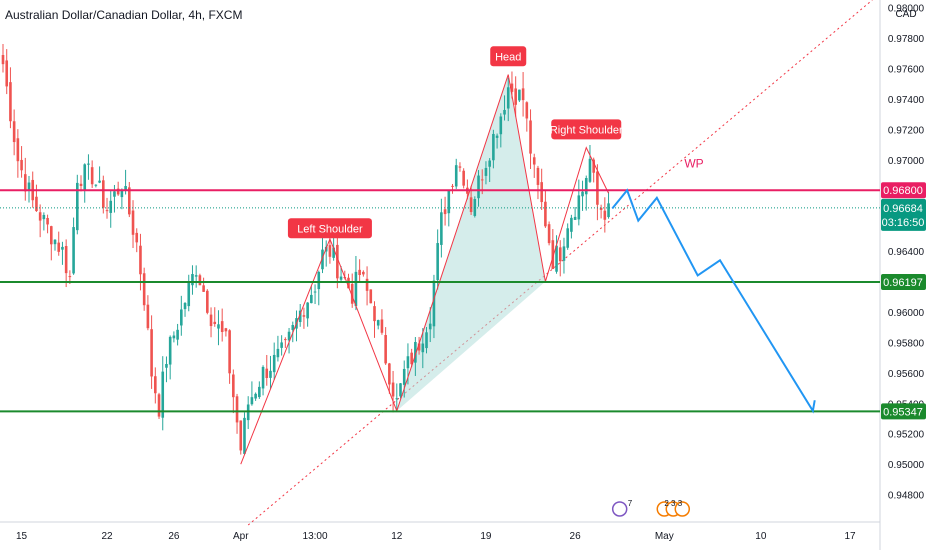 This screenshot has width=932, height=550. Describe the element at coordinates (682, 509) in the screenshot. I see `event-badge-icon` at that location.